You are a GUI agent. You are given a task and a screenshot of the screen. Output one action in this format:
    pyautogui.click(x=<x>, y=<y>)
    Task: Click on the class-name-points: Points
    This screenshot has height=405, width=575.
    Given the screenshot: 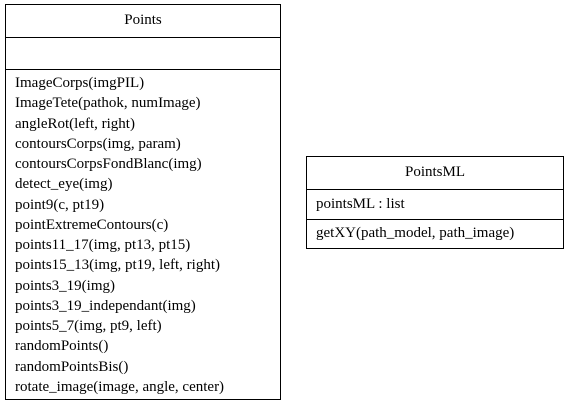 What is the action you would take?
    pyautogui.click(x=143, y=20)
    